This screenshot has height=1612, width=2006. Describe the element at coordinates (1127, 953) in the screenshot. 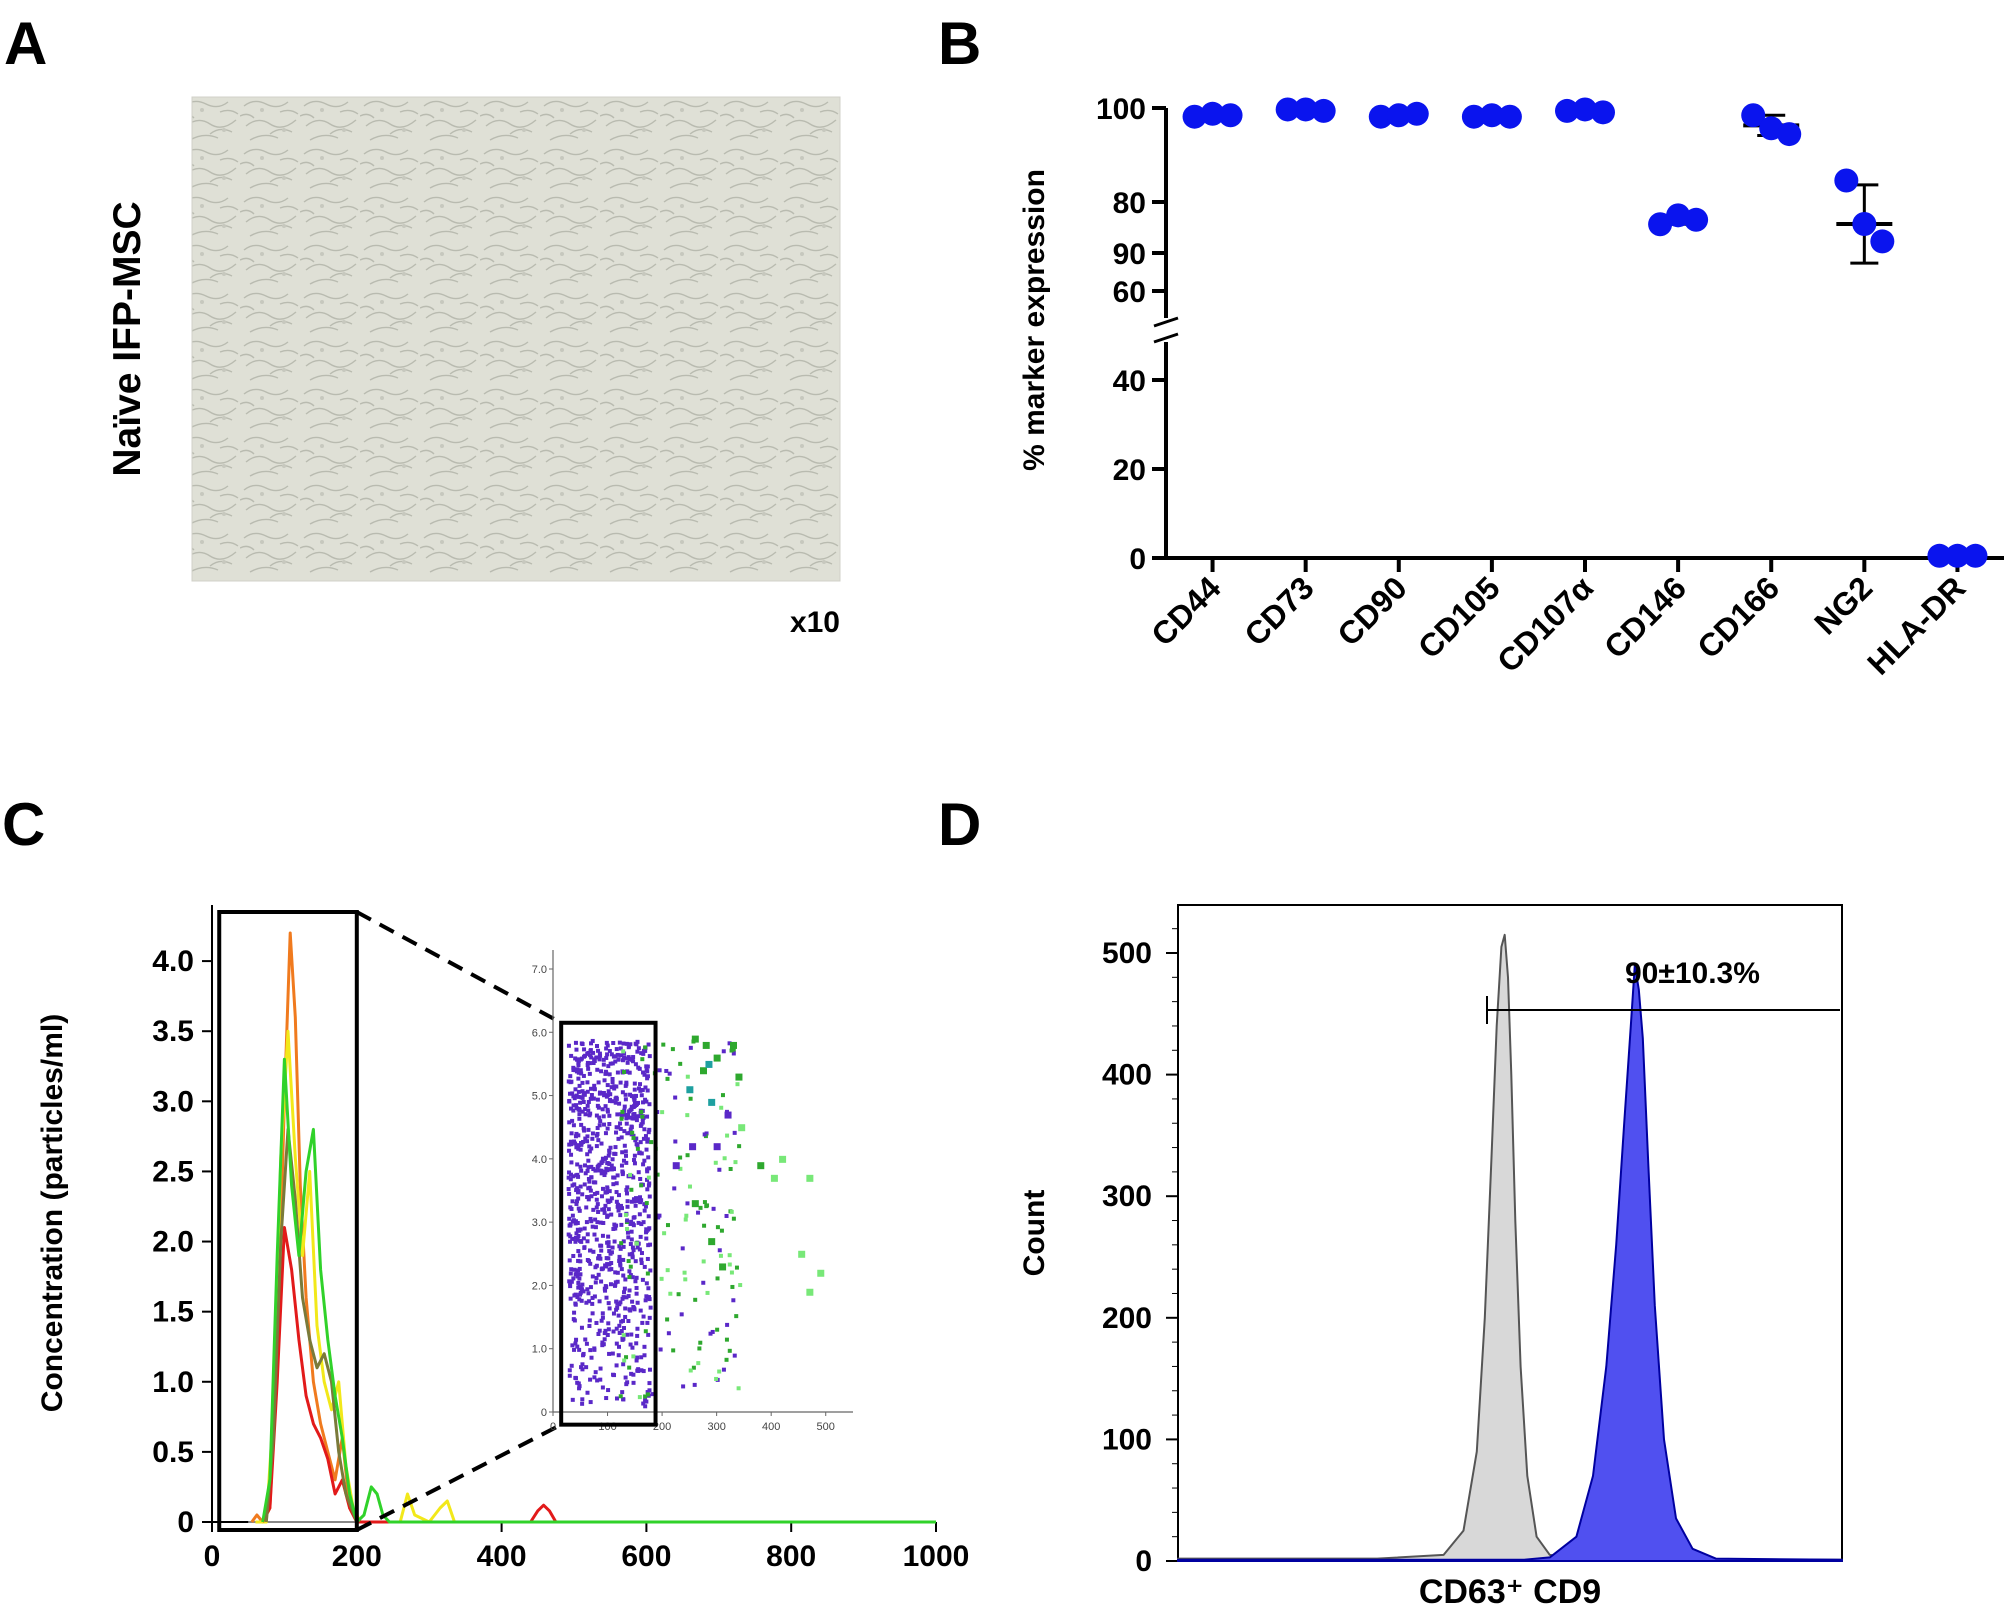

I see `y-tick-label: 500` at that location.